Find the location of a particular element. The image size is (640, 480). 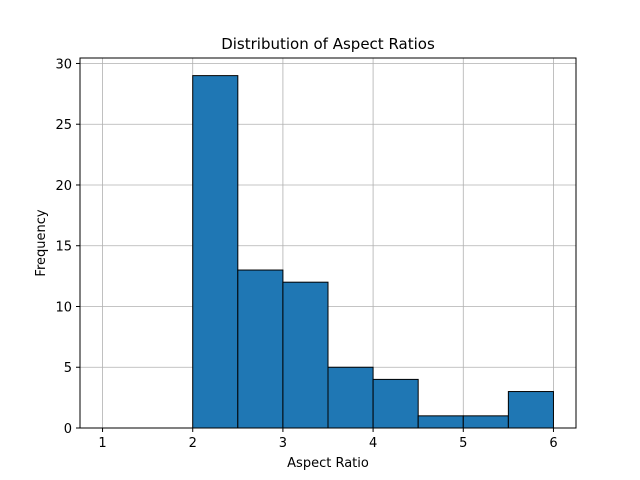

x-tick-label: 1 is located at coordinates (102, 443).